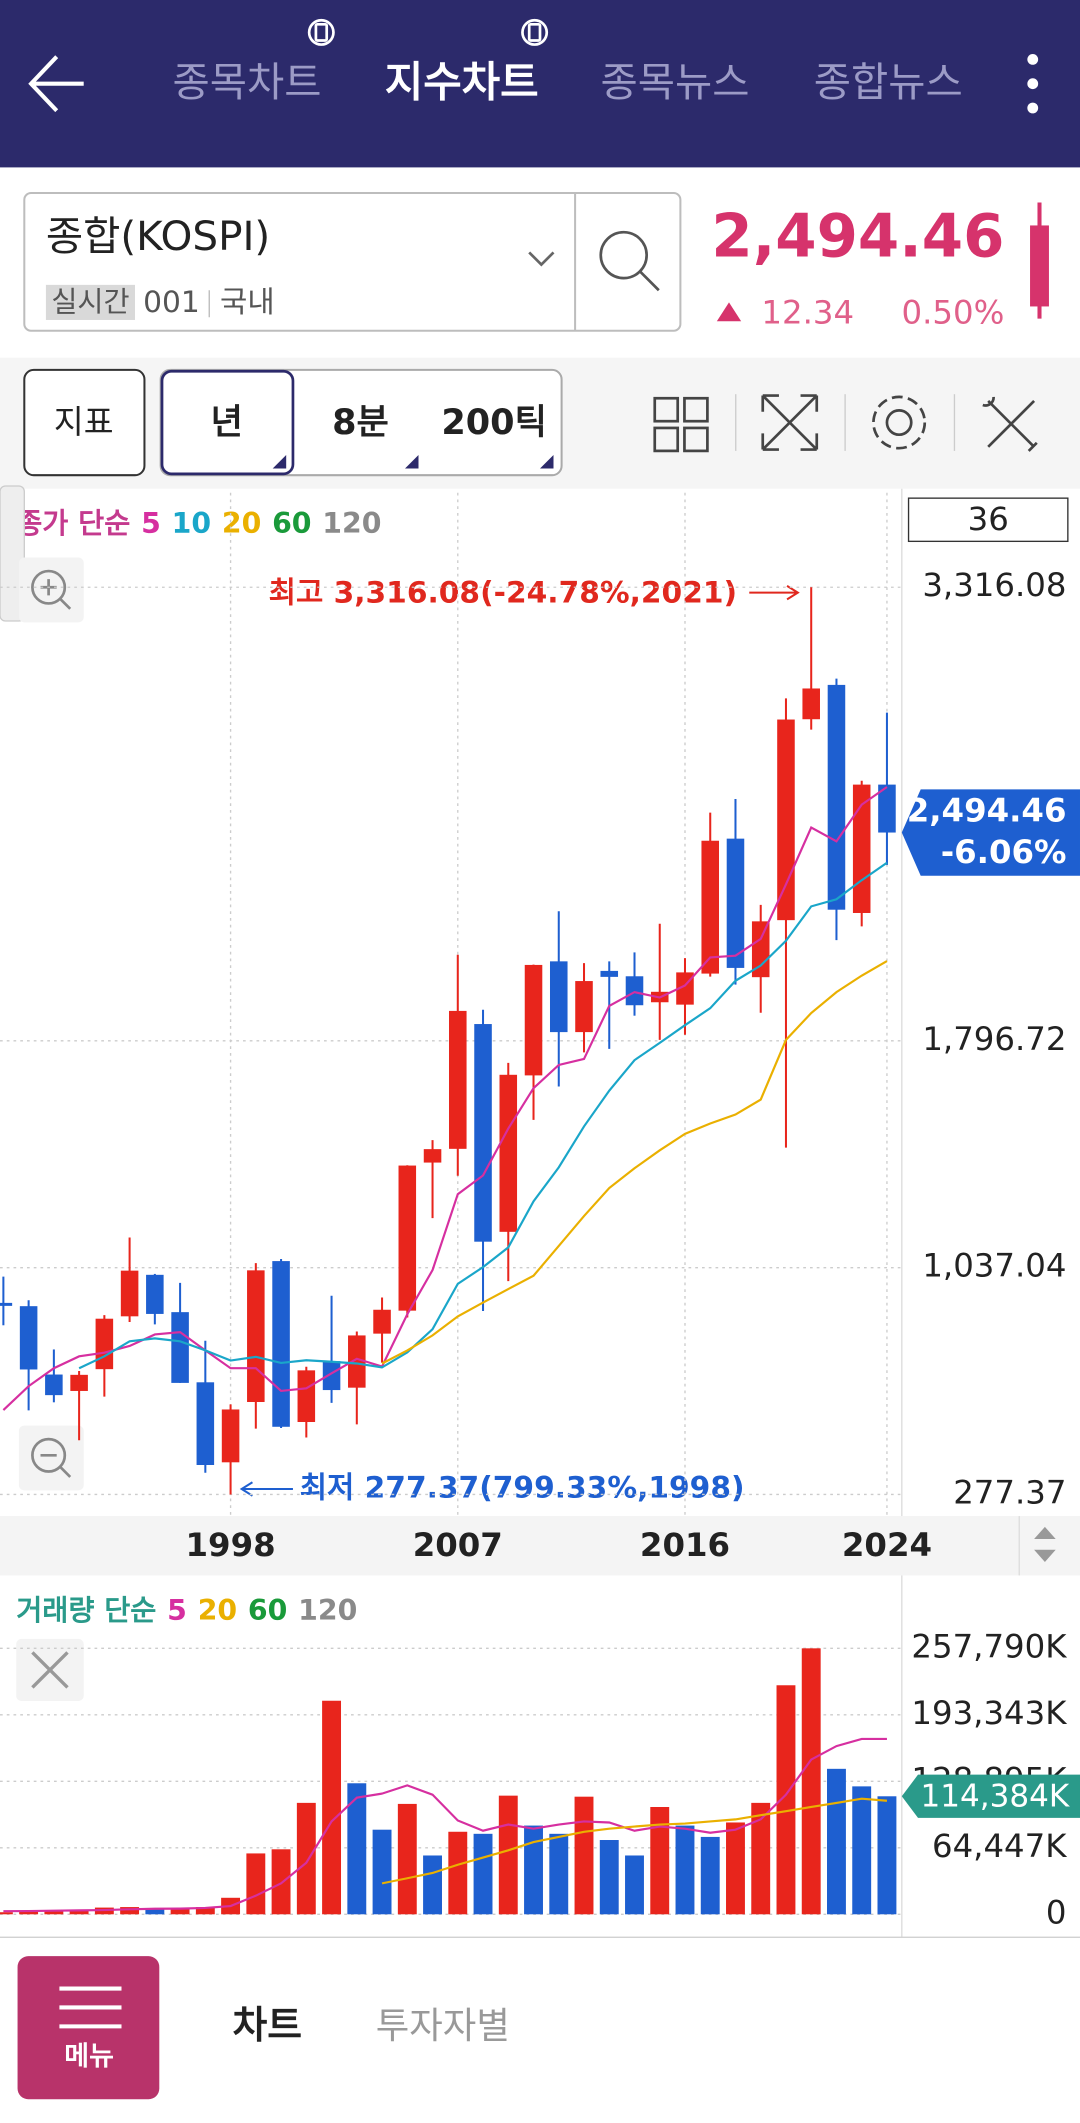  Describe the element at coordinates (729, 312) in the screenshot. I see `up-arrow` at that location.